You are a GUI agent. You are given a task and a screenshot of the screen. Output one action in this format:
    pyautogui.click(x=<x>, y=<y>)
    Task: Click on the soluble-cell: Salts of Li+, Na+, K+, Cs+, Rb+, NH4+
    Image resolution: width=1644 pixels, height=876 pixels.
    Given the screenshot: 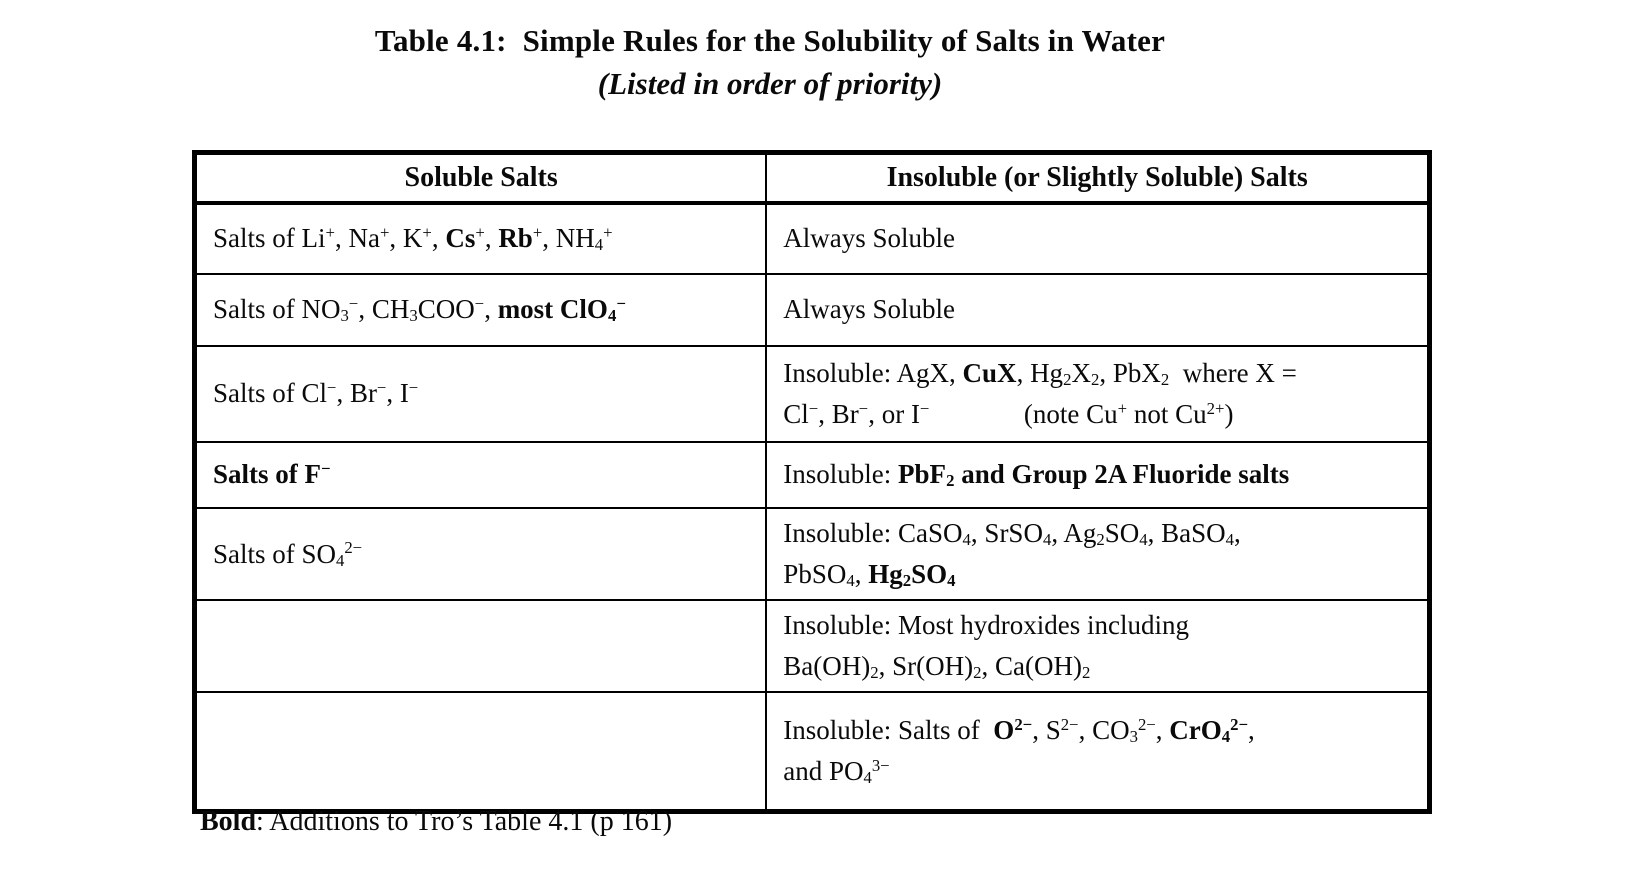 What is the action you would take?
    pyautogui.click(x=480, y=238)
    